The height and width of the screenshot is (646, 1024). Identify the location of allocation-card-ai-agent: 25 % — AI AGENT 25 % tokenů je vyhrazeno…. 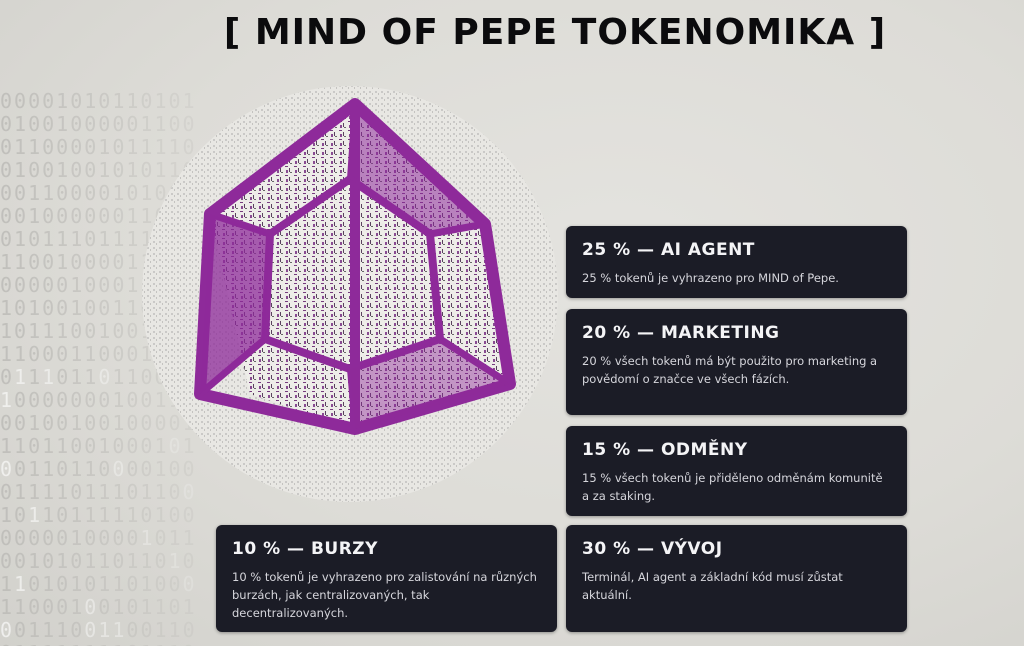
(736, 262).